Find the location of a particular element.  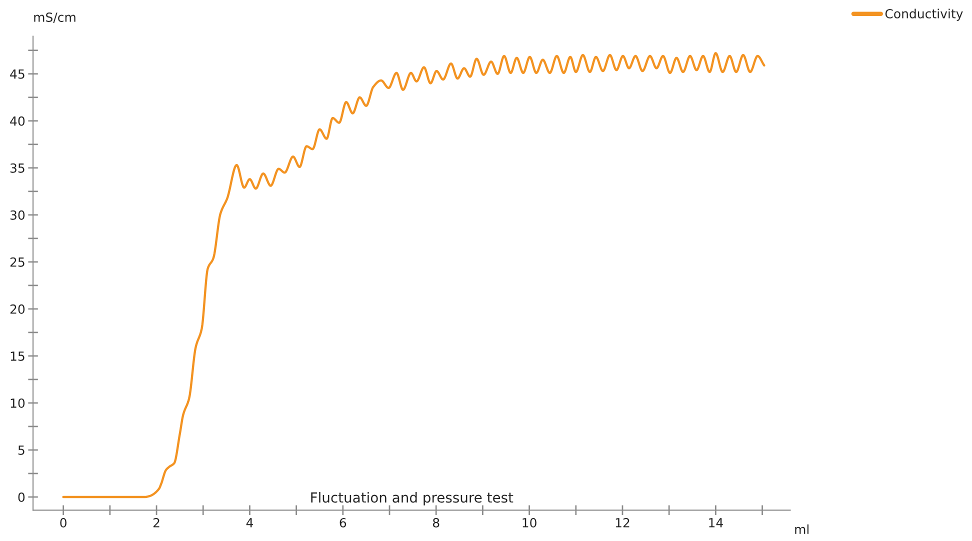

x-tick-label: 6 is located at coordinates (343, 523).